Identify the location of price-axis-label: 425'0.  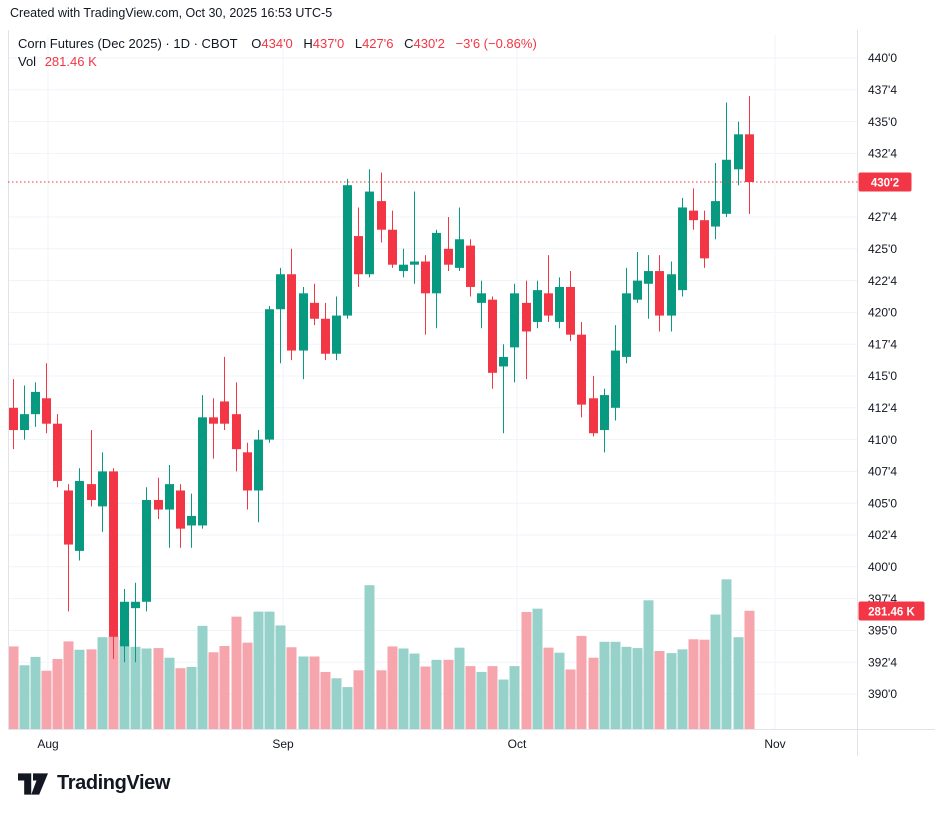
(882, 249).